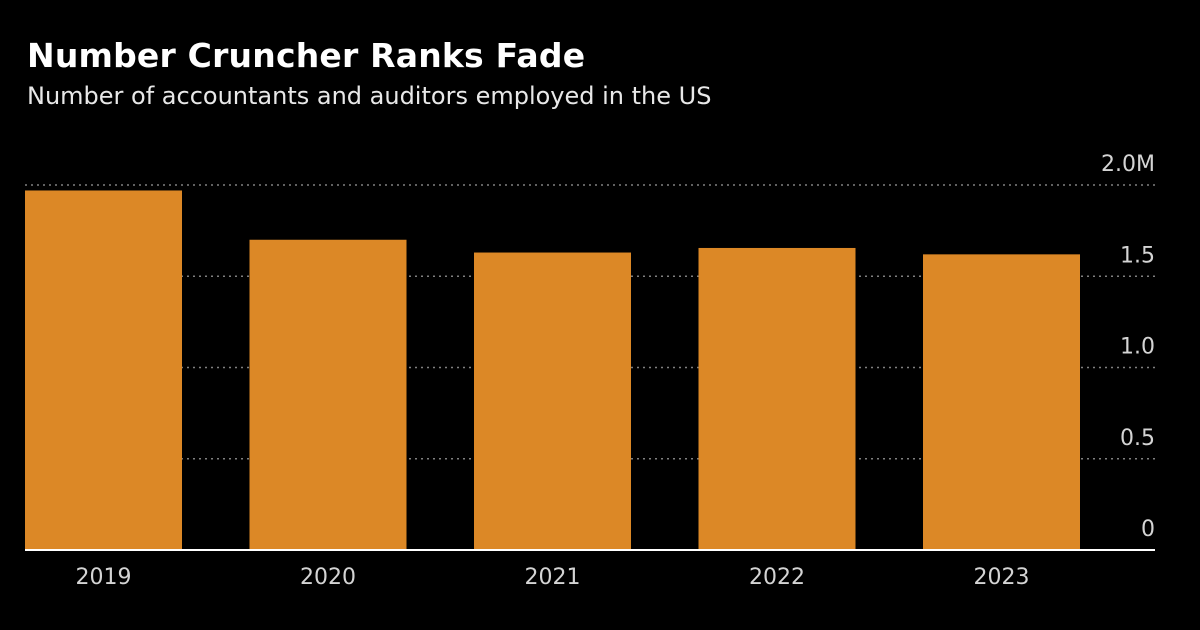  What do you see at coordinates (1002, 577) in the screenshot?
I see `x-tick-label: 2023` at bounding box center [1002, 577].